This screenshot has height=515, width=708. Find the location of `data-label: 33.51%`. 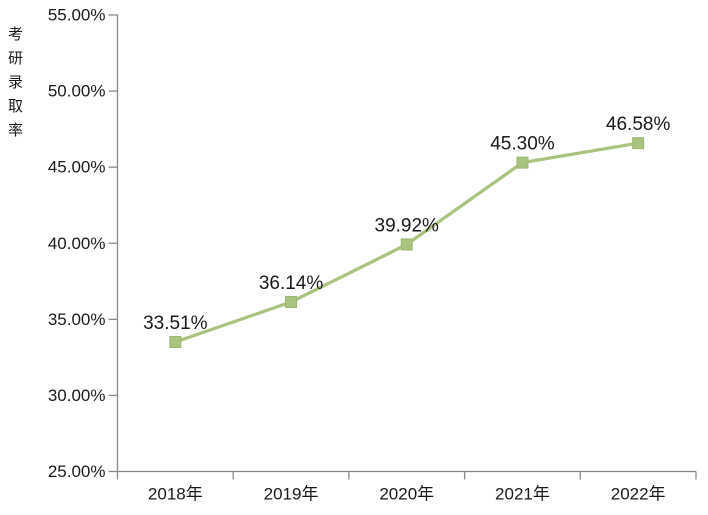

data-label: 33.51% is located at coordinates (175, 323).